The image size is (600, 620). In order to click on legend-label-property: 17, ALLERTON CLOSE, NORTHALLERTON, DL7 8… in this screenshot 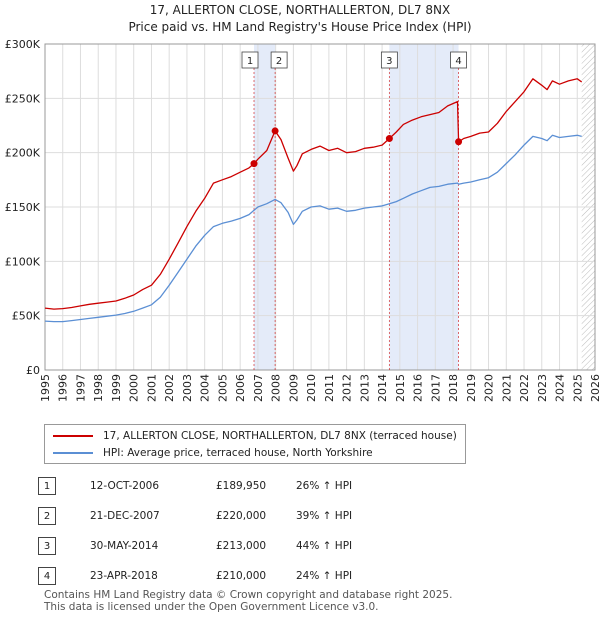, I will do `click(280, 436)`.